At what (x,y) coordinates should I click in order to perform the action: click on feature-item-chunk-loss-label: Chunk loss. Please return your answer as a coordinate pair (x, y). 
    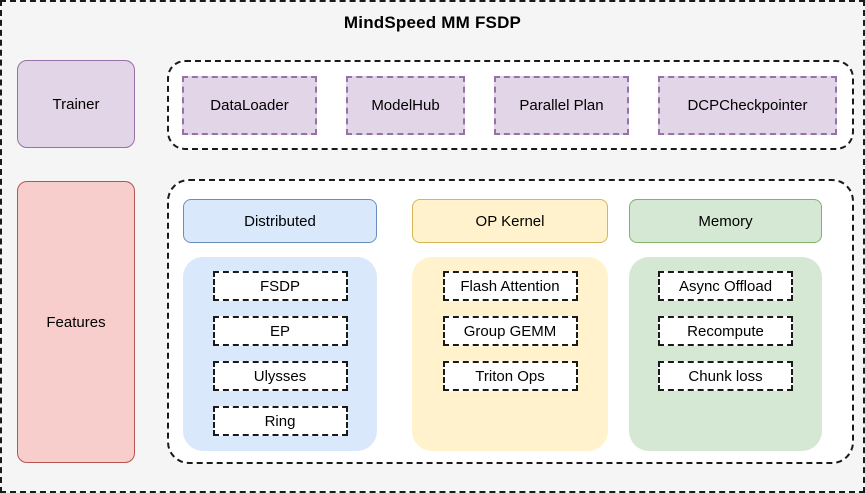
    Looking at the image, I should click on (725, 376).